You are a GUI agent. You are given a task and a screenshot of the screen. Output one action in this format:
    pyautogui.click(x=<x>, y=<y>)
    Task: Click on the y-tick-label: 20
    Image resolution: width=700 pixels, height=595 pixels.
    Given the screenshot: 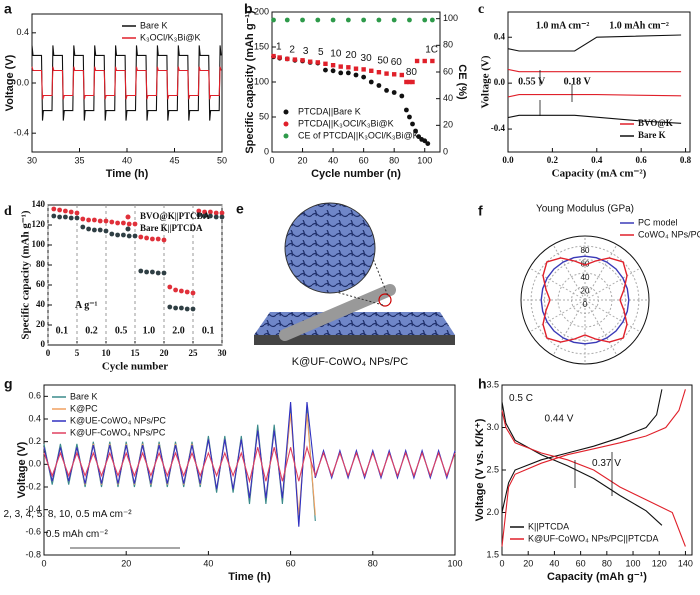 What is the action you would take?
    pyautogui.click(x=41, y=324)
    